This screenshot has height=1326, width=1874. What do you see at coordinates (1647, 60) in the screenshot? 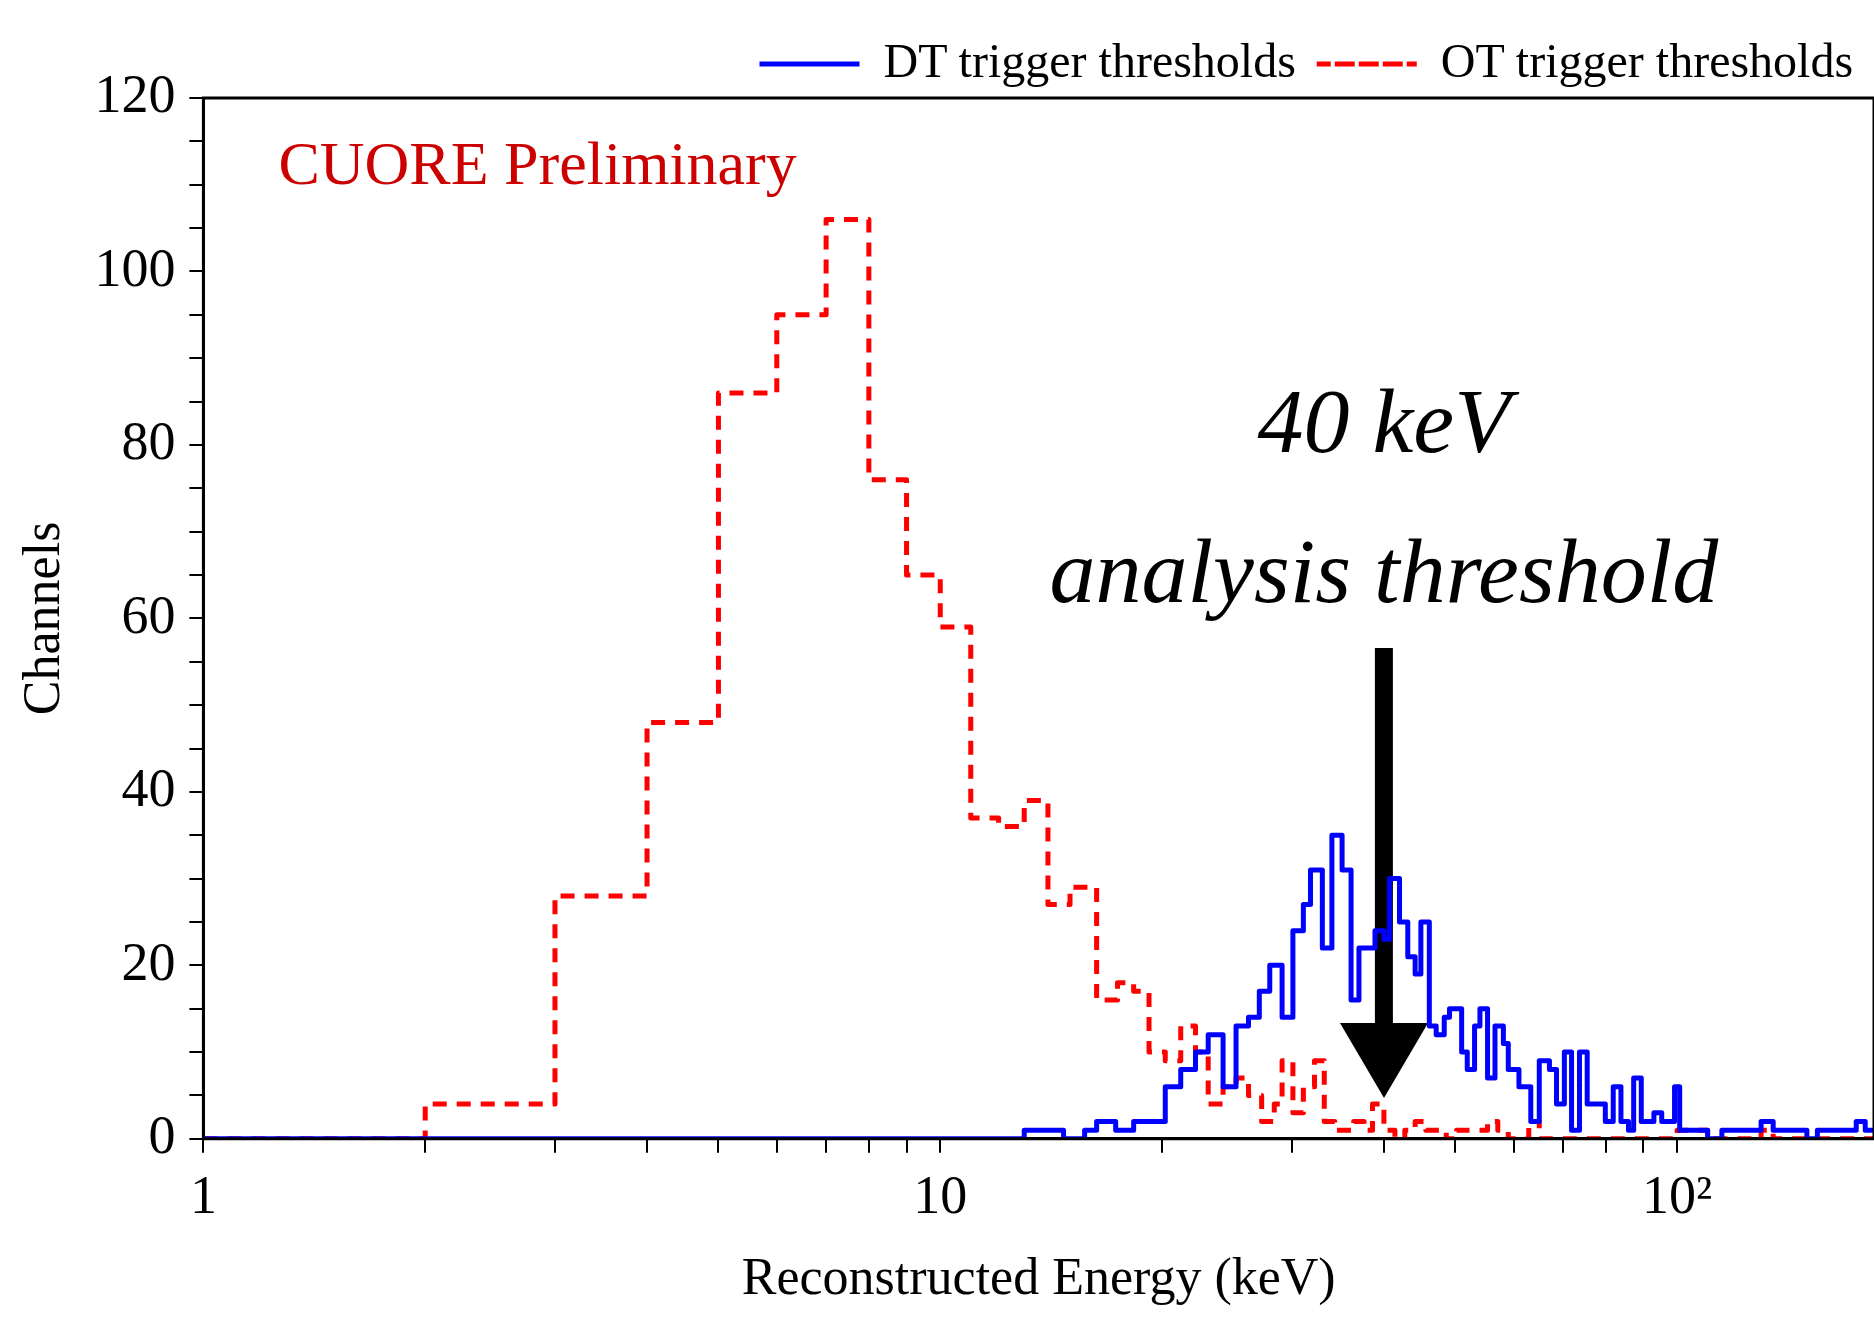
I see `legend-label: OT trigger thresholds` at bounding box center [1647, 60].